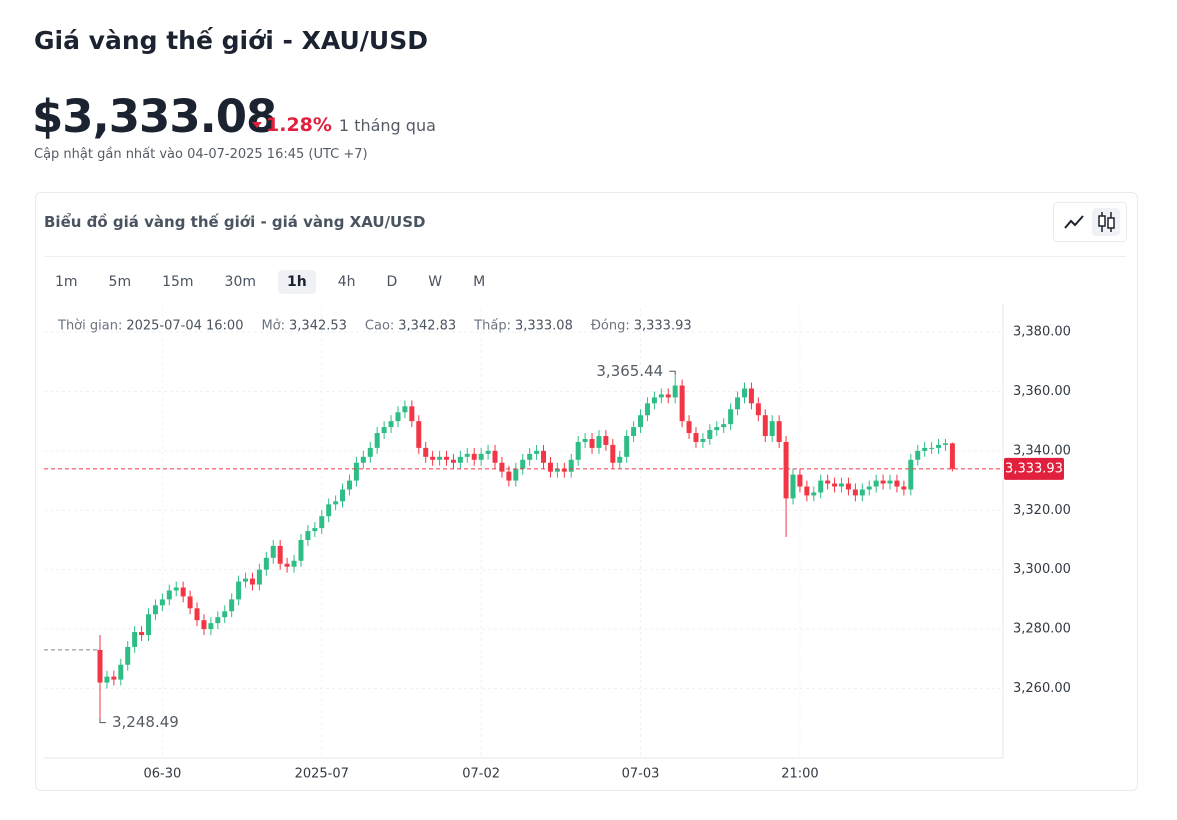 This screenshot has width=1177, height=820. What do you see at coordinates (1102, 221) in the screenshot?
I see `candle-icon` at bounding box center [1102, 221].